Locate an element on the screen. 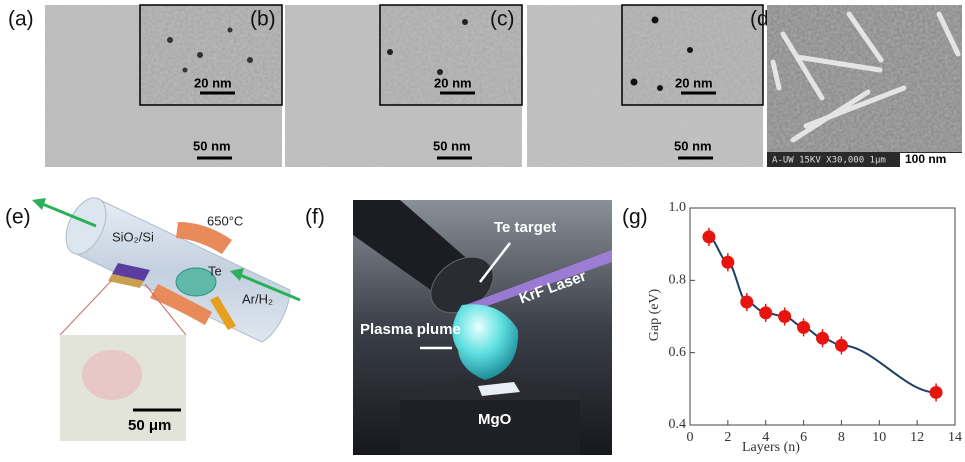 The height and width of the screenshot is (462, 965). y-tick-label: 0.4 is located at coordinates (678, 424).